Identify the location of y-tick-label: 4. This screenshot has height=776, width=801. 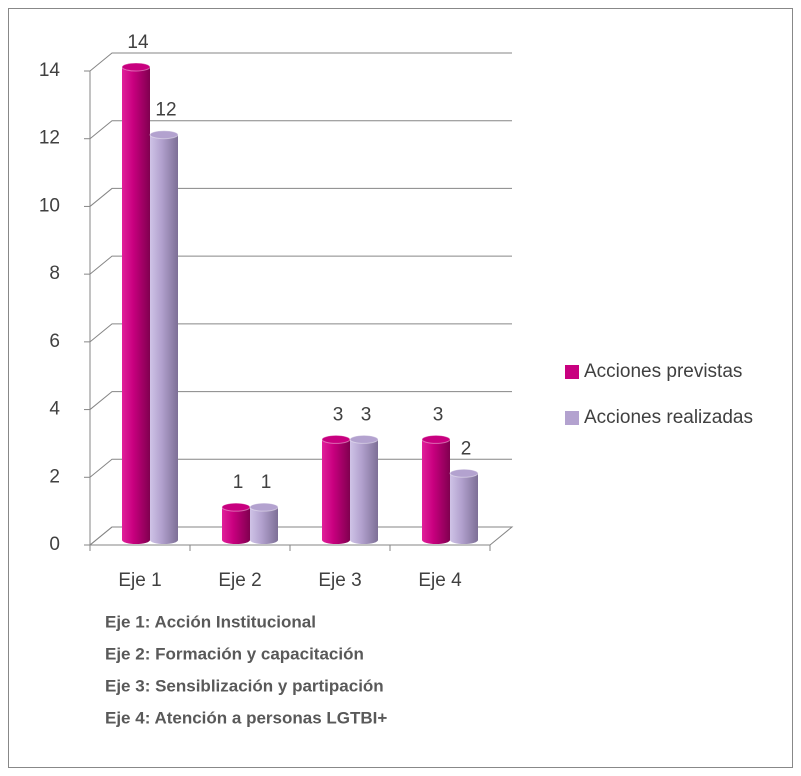
(54, 409).